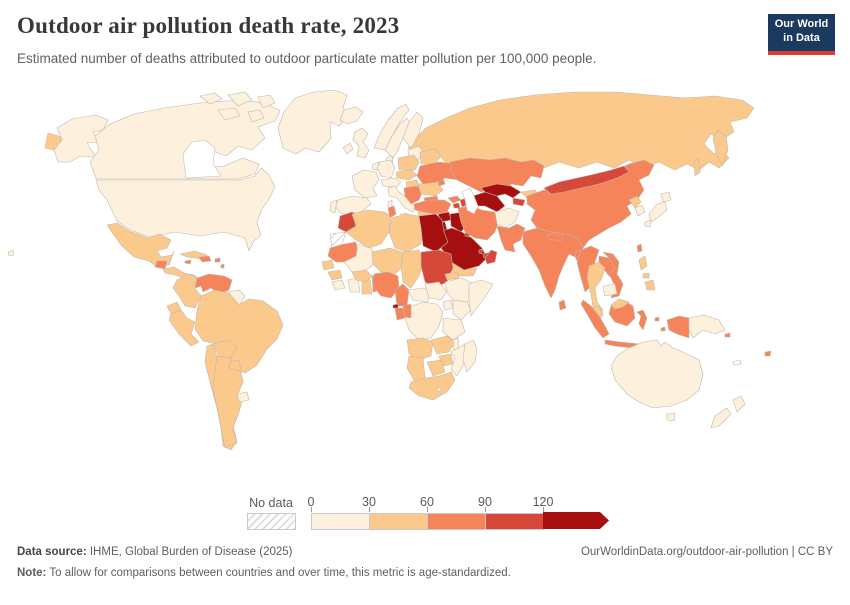  Describe the element at coordinates (416, 369) in the screenshot. I see `region-namibia` at that location.